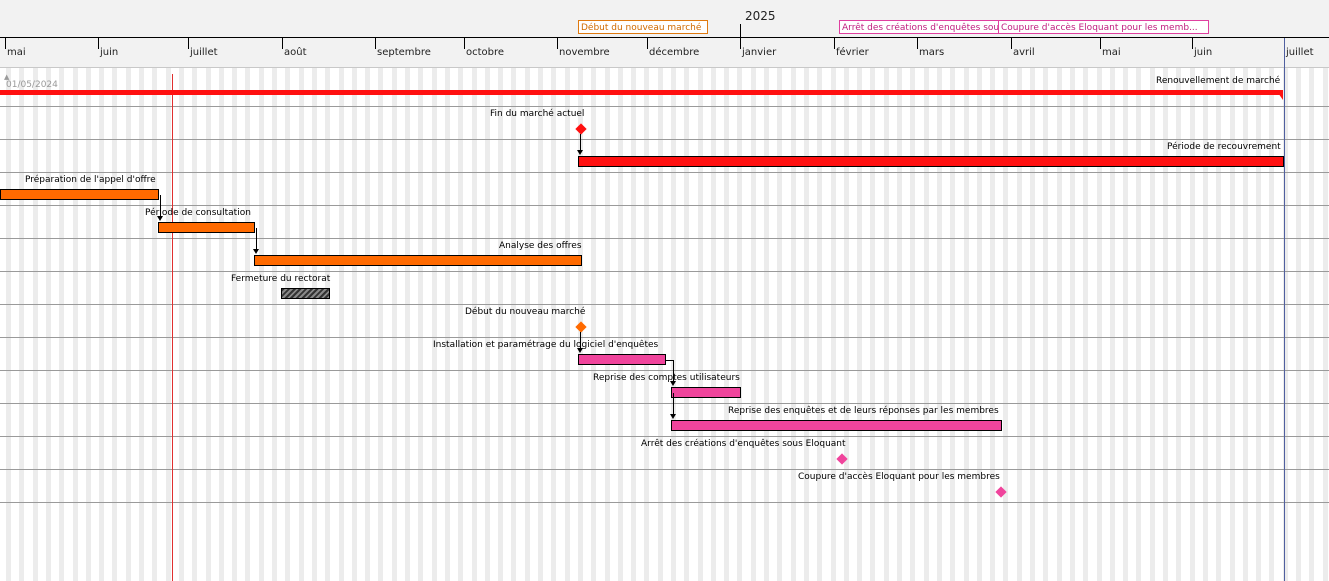  Describe the element at coordinates (7, 77) in the screenshot. I see `scroll-up-icon: ▲` at that location.